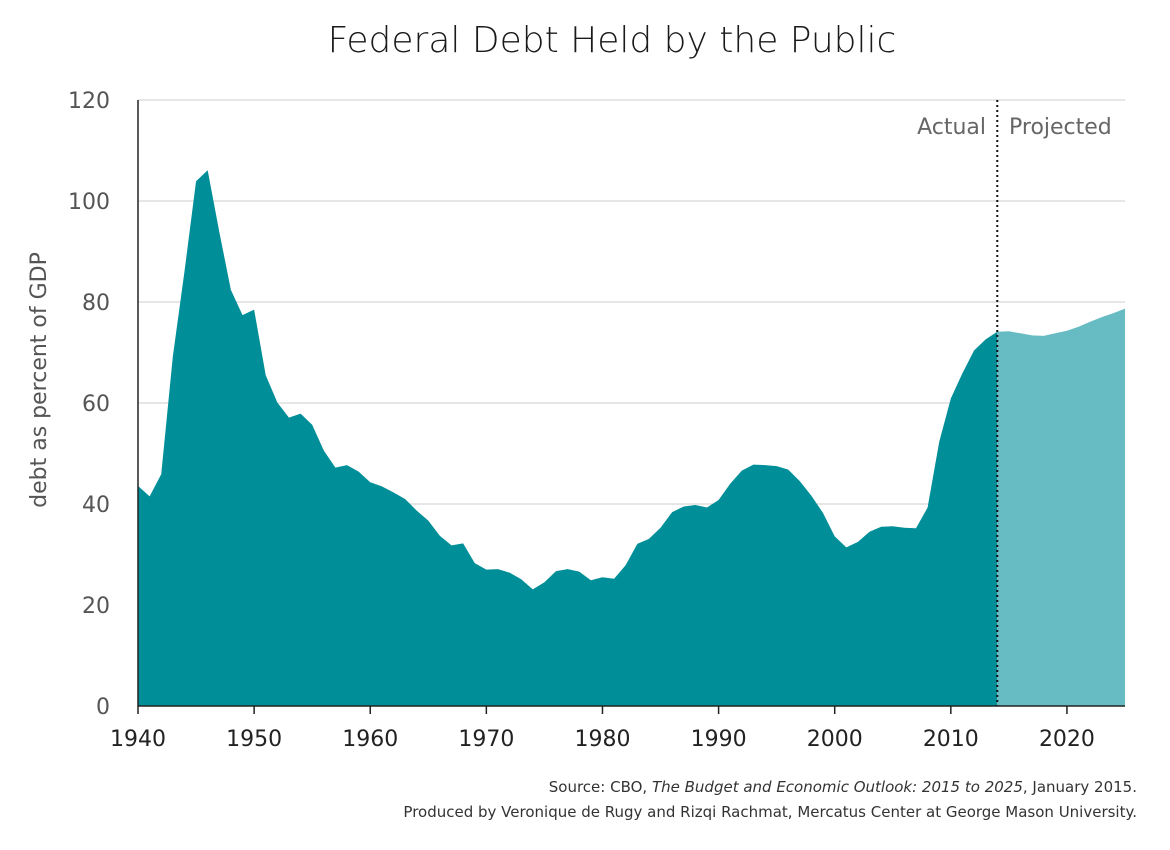 This screenshot has width=1170, height=850. I want to click on y-tick-label-20: 20, so click(96, 606).